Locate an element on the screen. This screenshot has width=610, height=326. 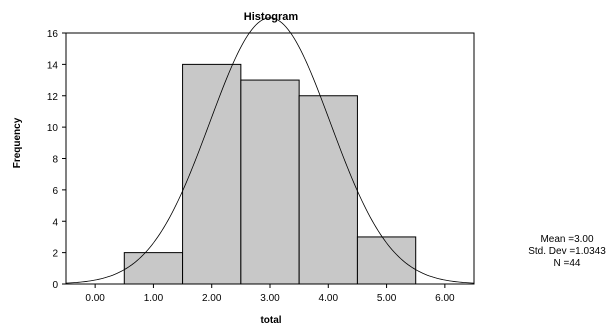
stats-box: Mean =3.00 Std. Dev =1.0343 N =44 is located at coordinates (567, 252).